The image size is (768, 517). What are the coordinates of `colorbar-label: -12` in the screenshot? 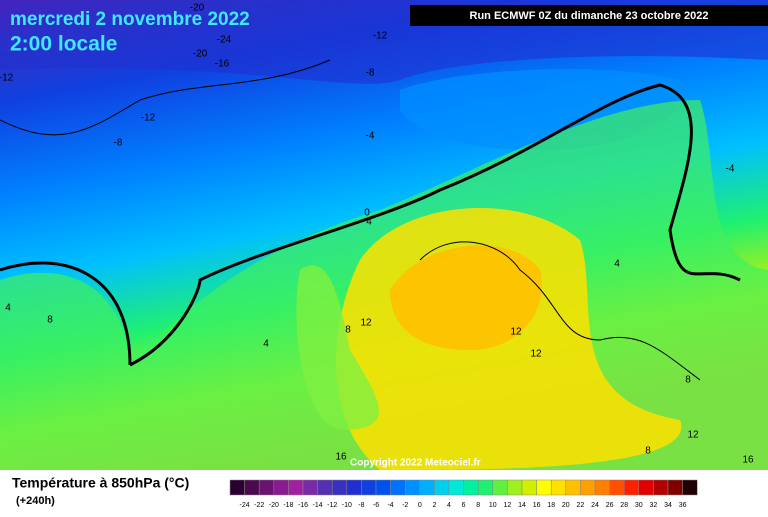 It's located at (332, 505).